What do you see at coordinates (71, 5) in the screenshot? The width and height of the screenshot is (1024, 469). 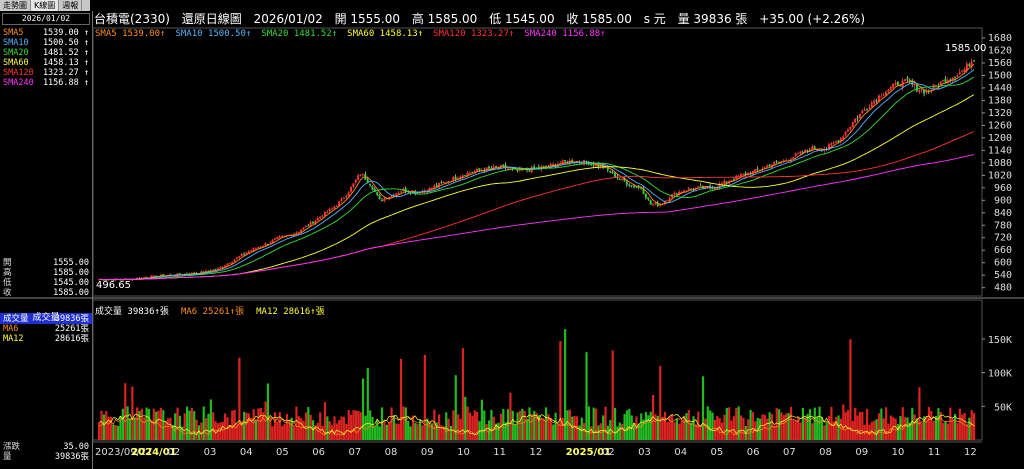 I see `tab-weekly: 週報` at bounding box center [71, 5].